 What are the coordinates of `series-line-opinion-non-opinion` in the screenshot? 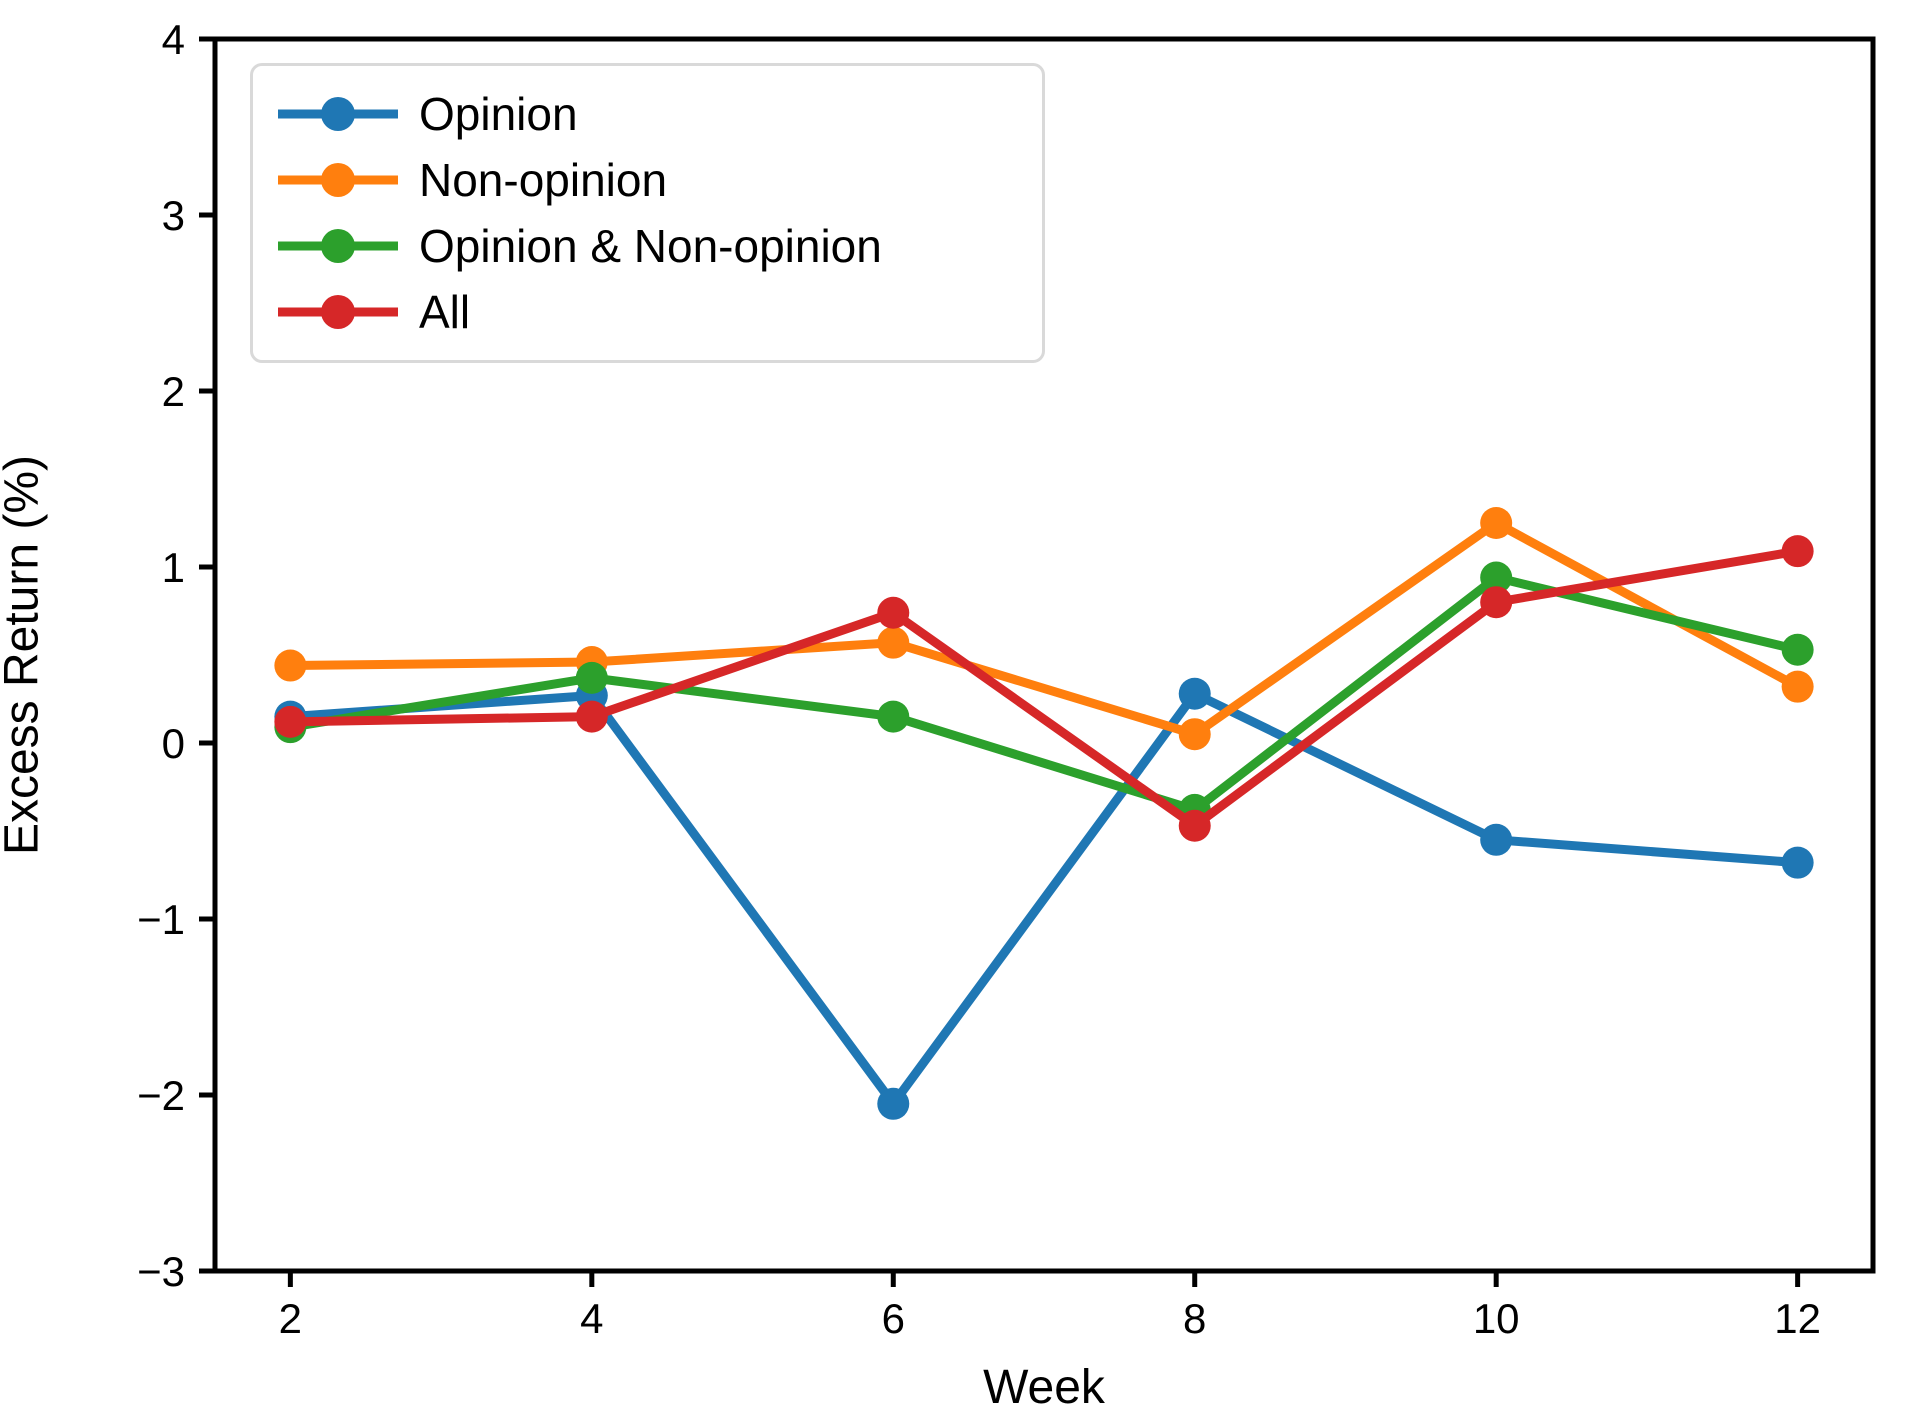 It's located at (1044, 694).